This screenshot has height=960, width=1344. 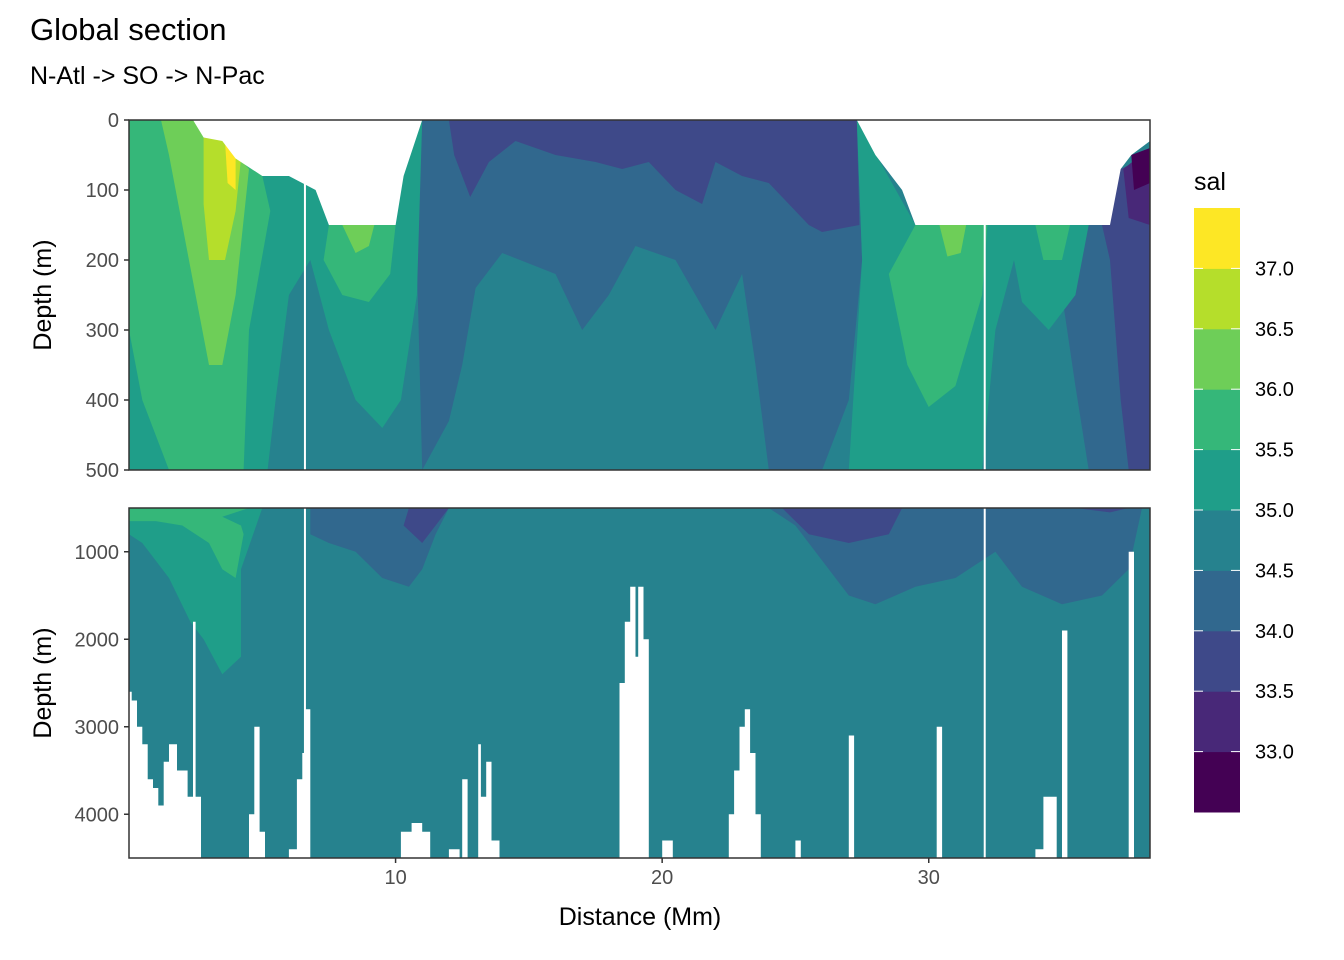 What do you see at coordinates (147, 76) in the screenshot?
I see `chart-subtitle: N-Atl -> SO -> N-Pac` at bounding box center [147, 76].